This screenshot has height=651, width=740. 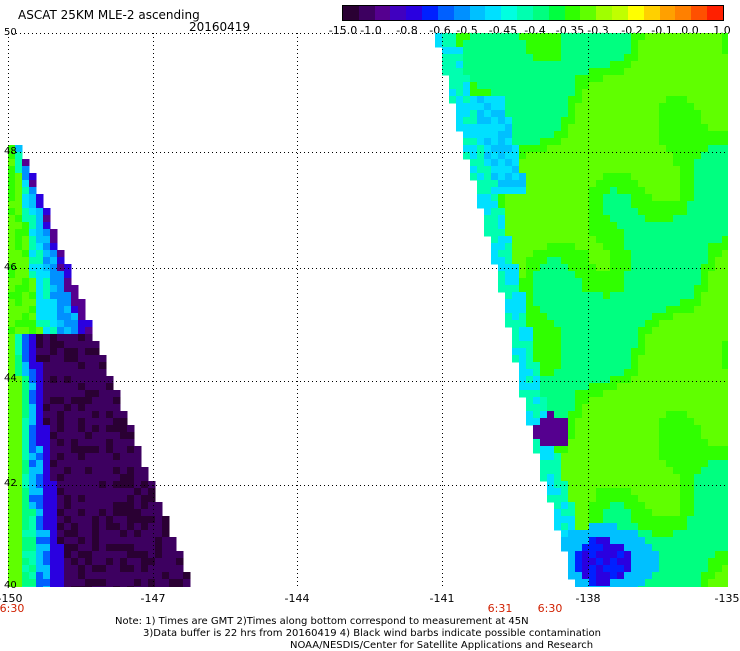 I want to click on colorbar, so click(x=533, y=13).